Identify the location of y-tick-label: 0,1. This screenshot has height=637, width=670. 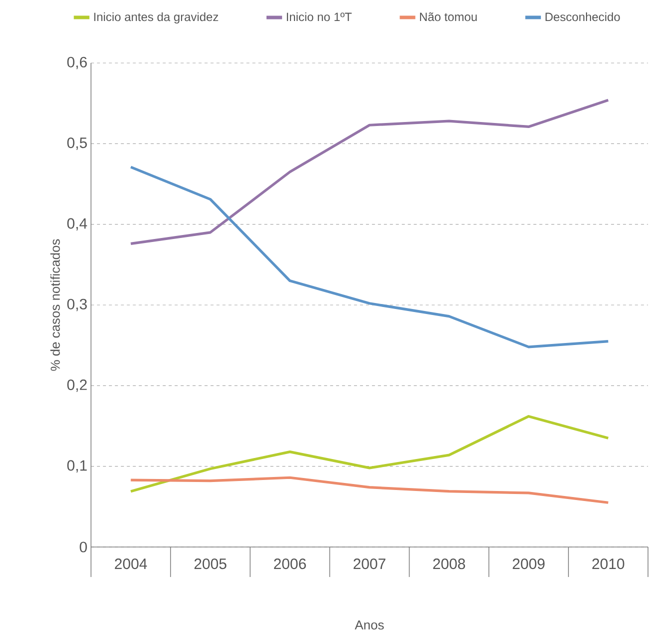
(77, 466).